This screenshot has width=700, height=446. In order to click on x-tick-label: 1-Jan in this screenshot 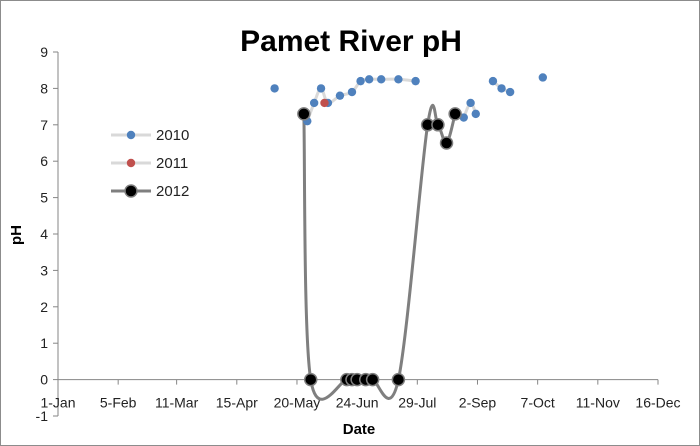, I will do `click(57, 403)`.